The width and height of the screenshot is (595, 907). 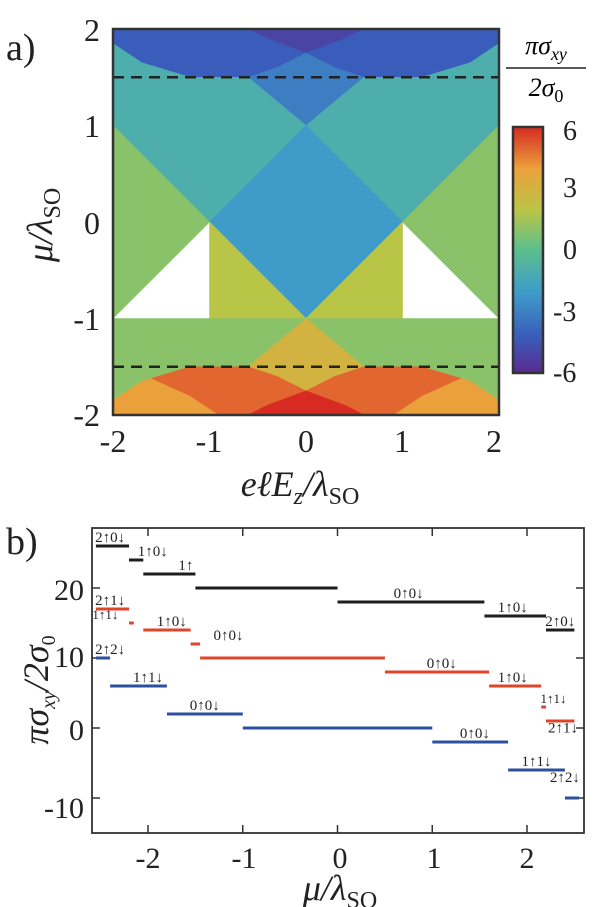 I want to click on b-xtick-1: 1, so click(x=434, y=858).